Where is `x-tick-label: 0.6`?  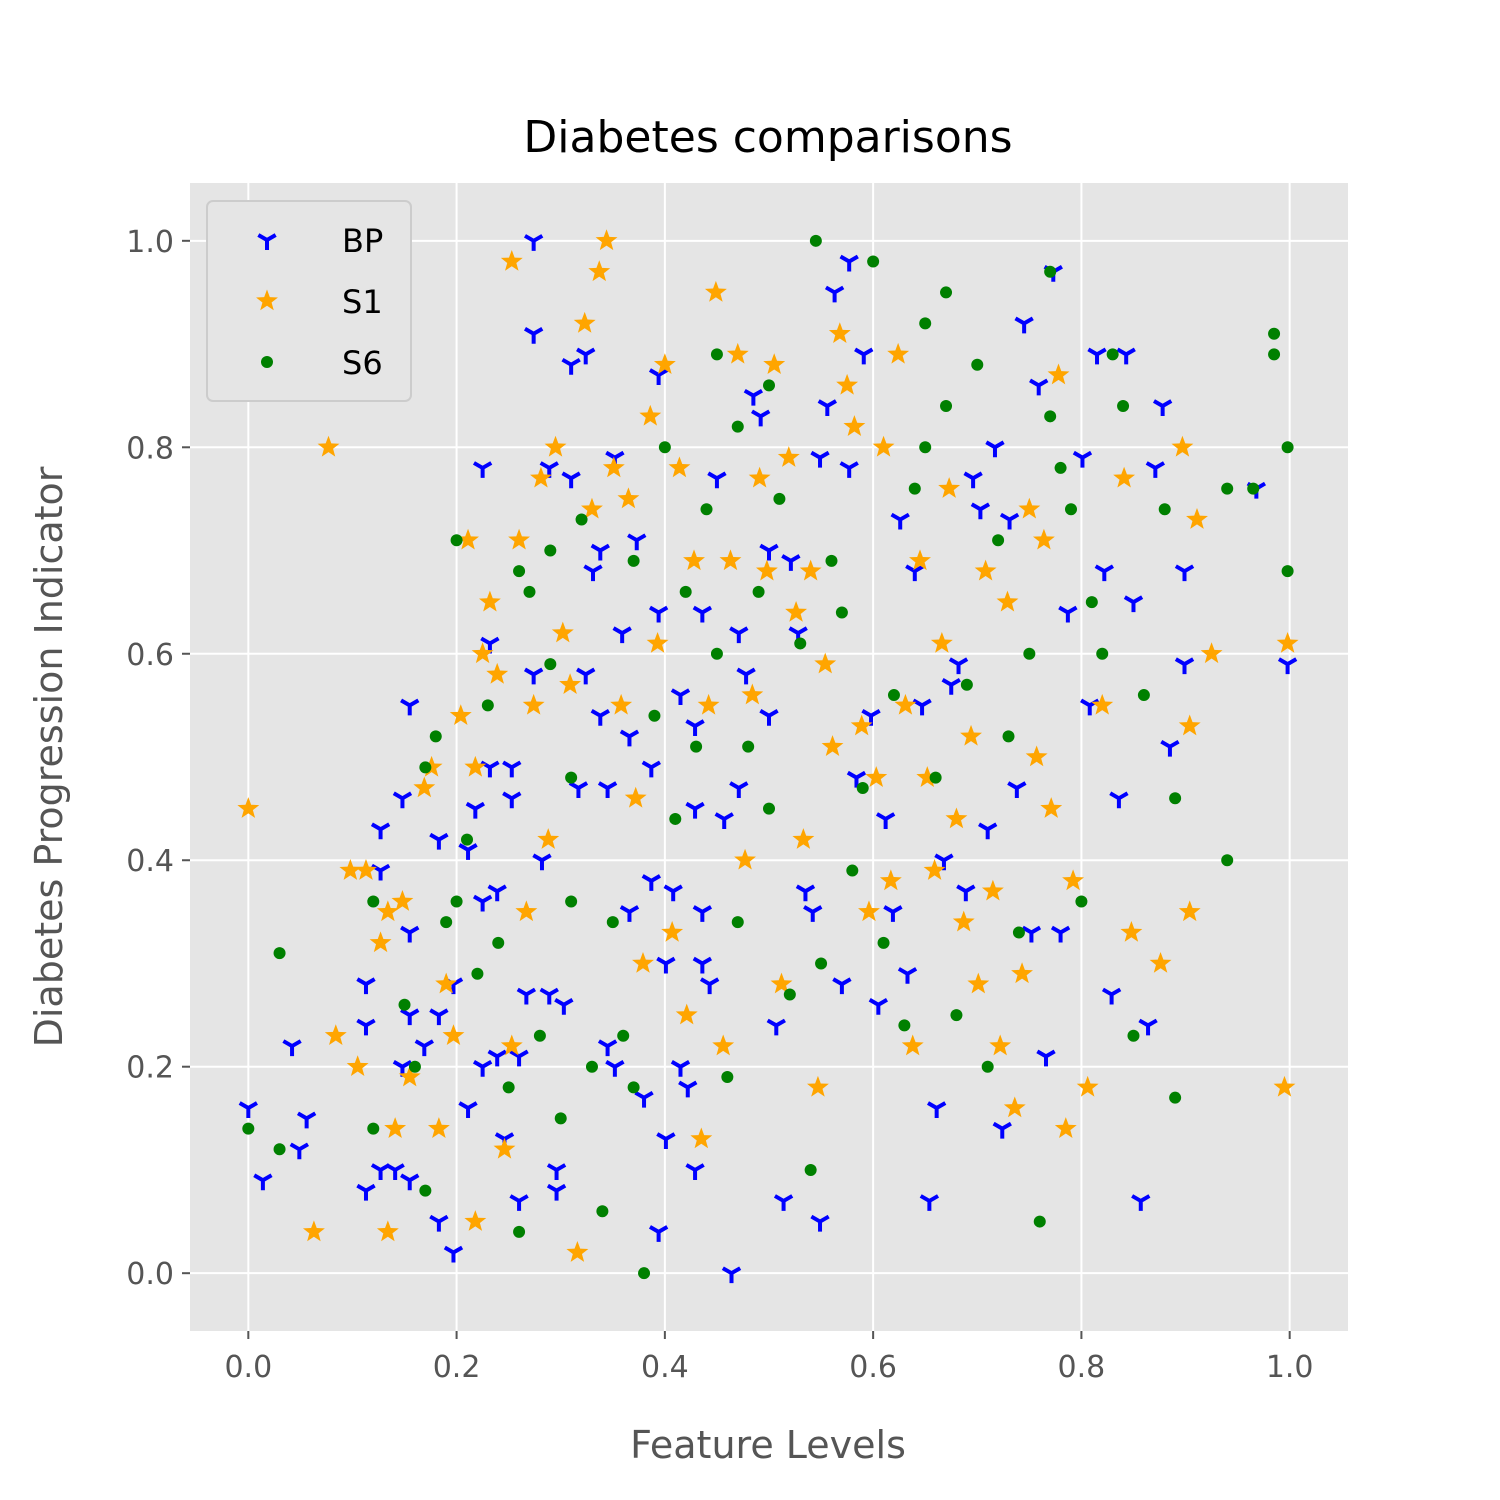 x-tick-label: 0.6 is located at coordinates (873, 1367).